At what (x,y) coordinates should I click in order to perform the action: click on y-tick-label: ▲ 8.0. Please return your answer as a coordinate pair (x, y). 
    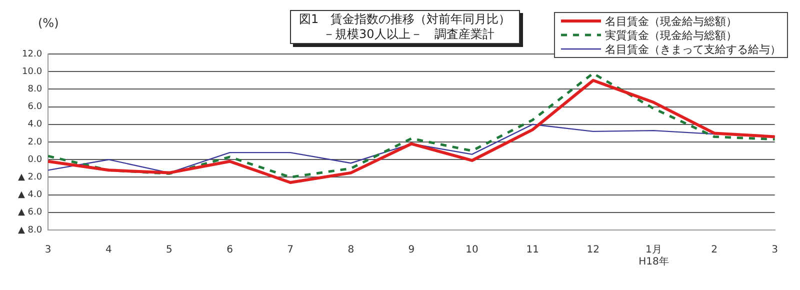
    Looking at the image, I should click on (30, 230).